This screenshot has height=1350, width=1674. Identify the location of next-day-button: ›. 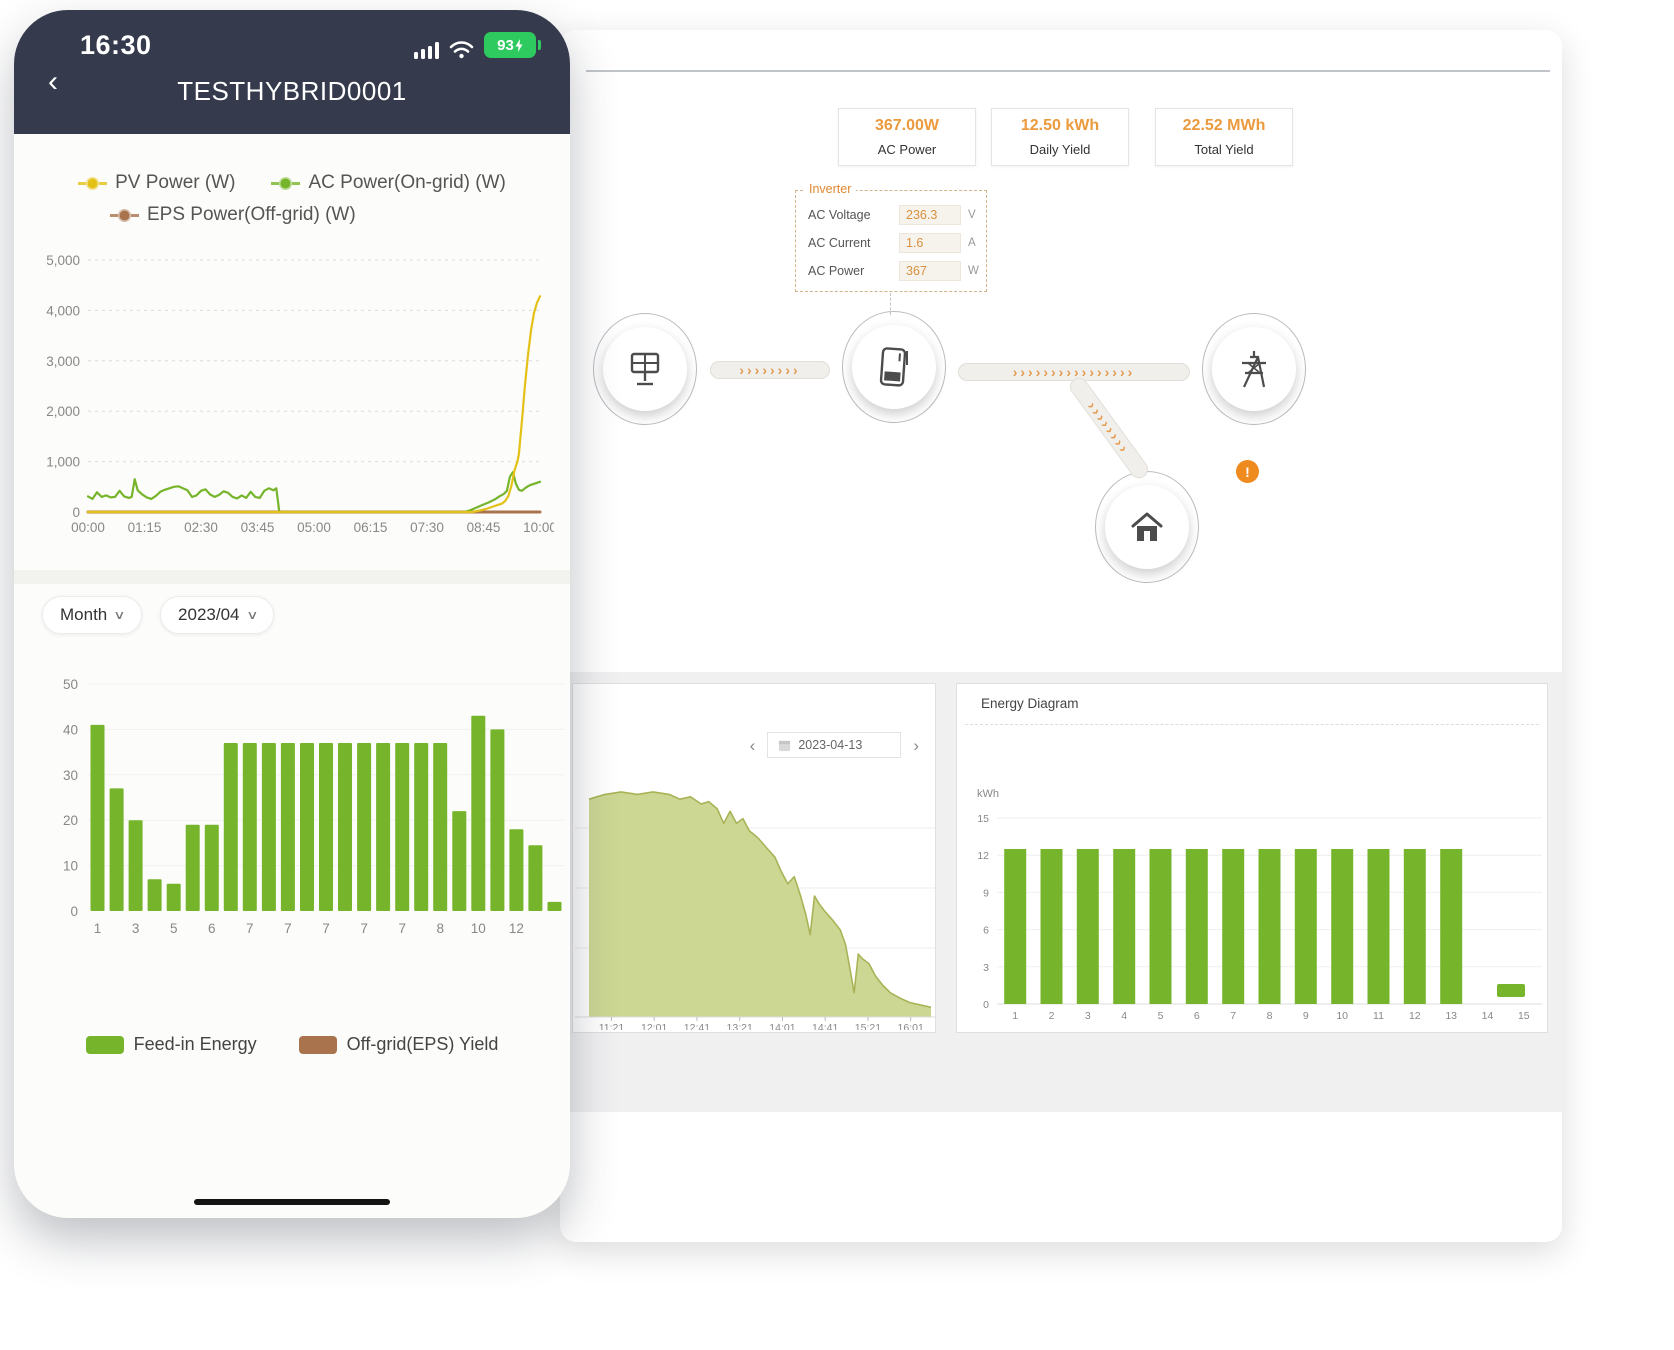
(916, 745).